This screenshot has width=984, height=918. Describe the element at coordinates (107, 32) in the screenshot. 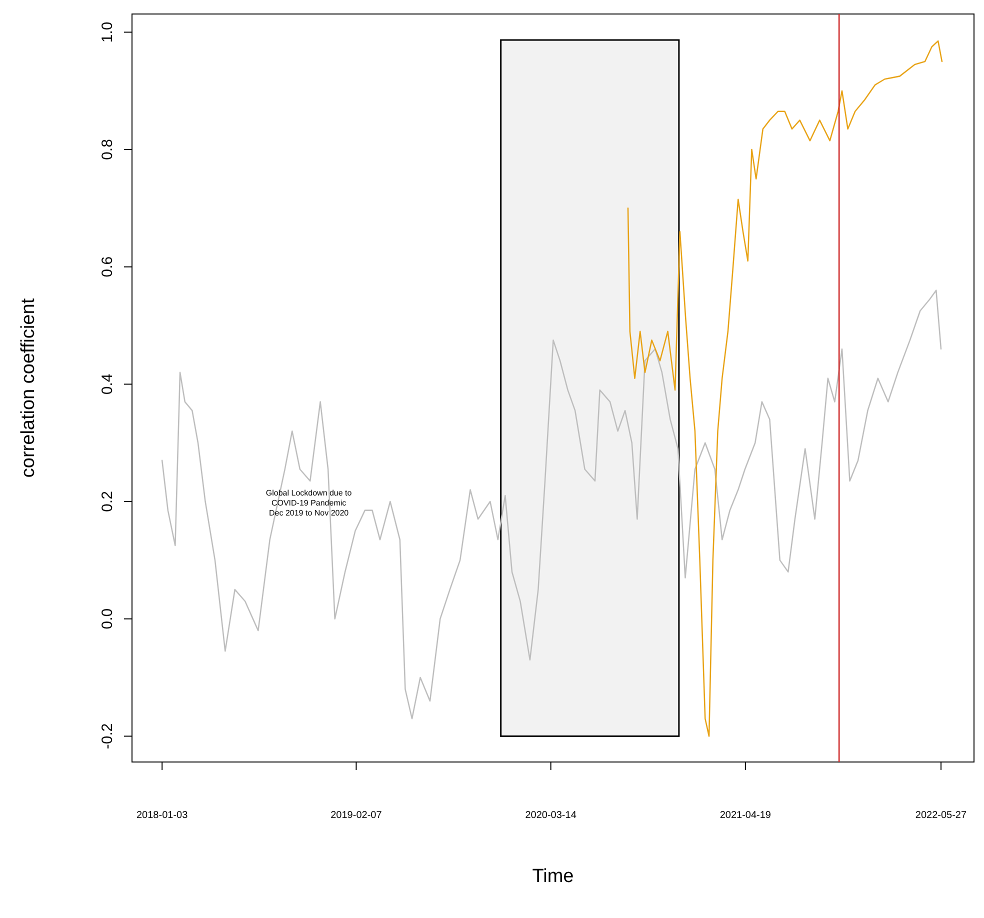

I see `y-tick-label: 1.0` at that location.